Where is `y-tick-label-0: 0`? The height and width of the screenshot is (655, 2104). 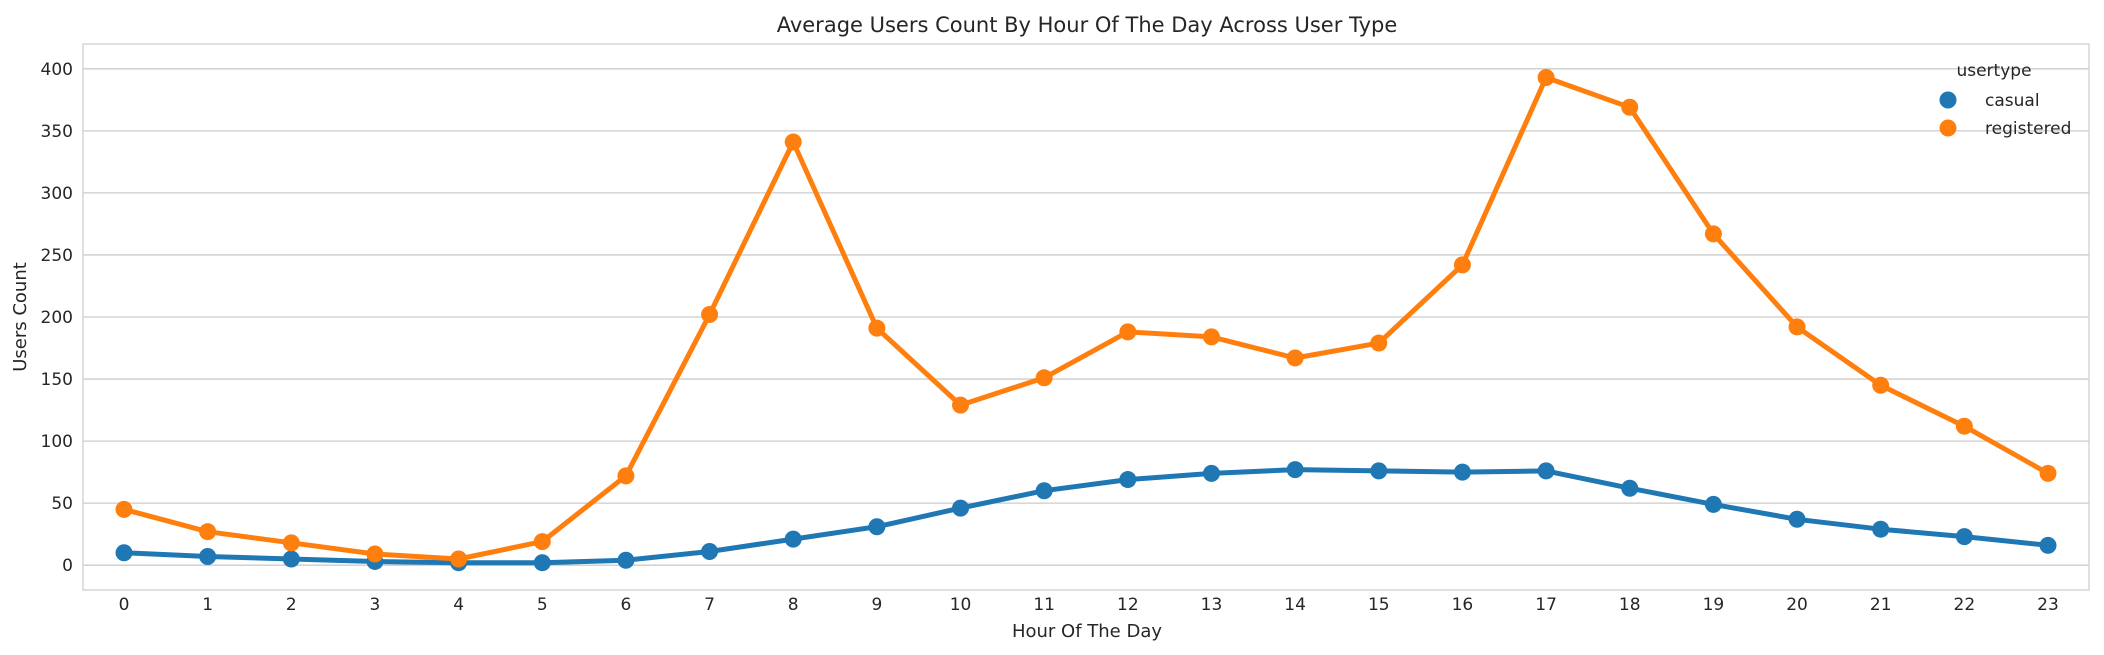
y-tick-label-0: 0 is located at coordinates (67, 566).